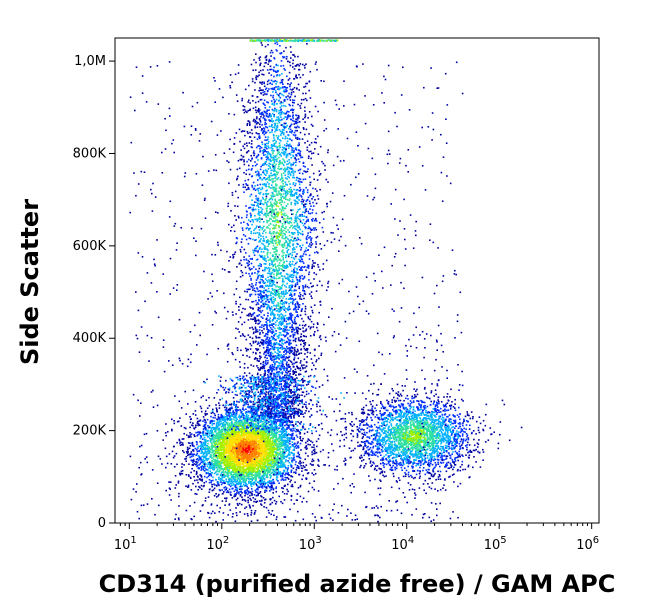 This screenshot has height=609, width=650. Describe the element at coordinates (125, 544) in the screenshot. I see `x-tick-label: 10¹` at that location.